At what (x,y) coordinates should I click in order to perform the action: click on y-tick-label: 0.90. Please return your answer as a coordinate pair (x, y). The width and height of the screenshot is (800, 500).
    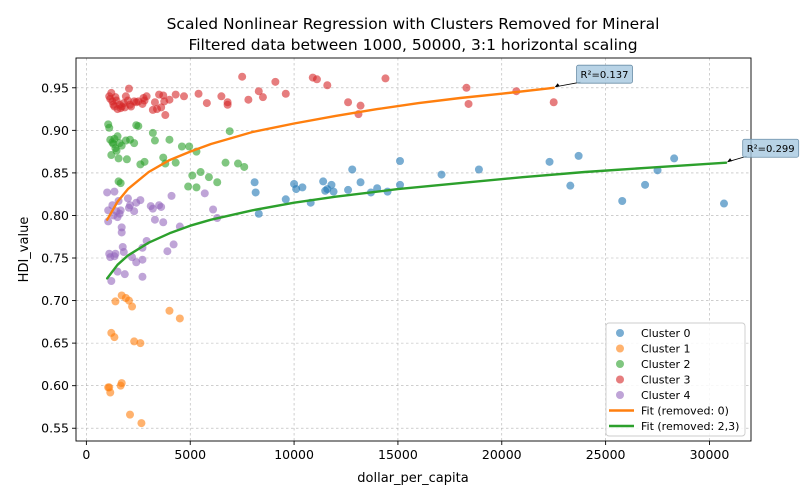
    Looking at the image, I should click on (55, 130).